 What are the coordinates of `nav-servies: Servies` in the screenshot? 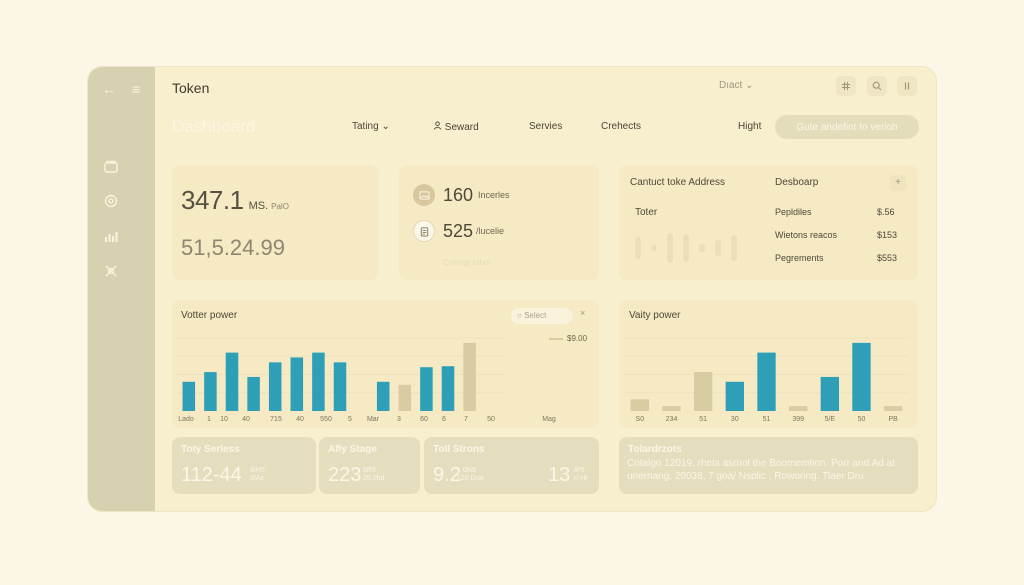 It's located at (546, 126).